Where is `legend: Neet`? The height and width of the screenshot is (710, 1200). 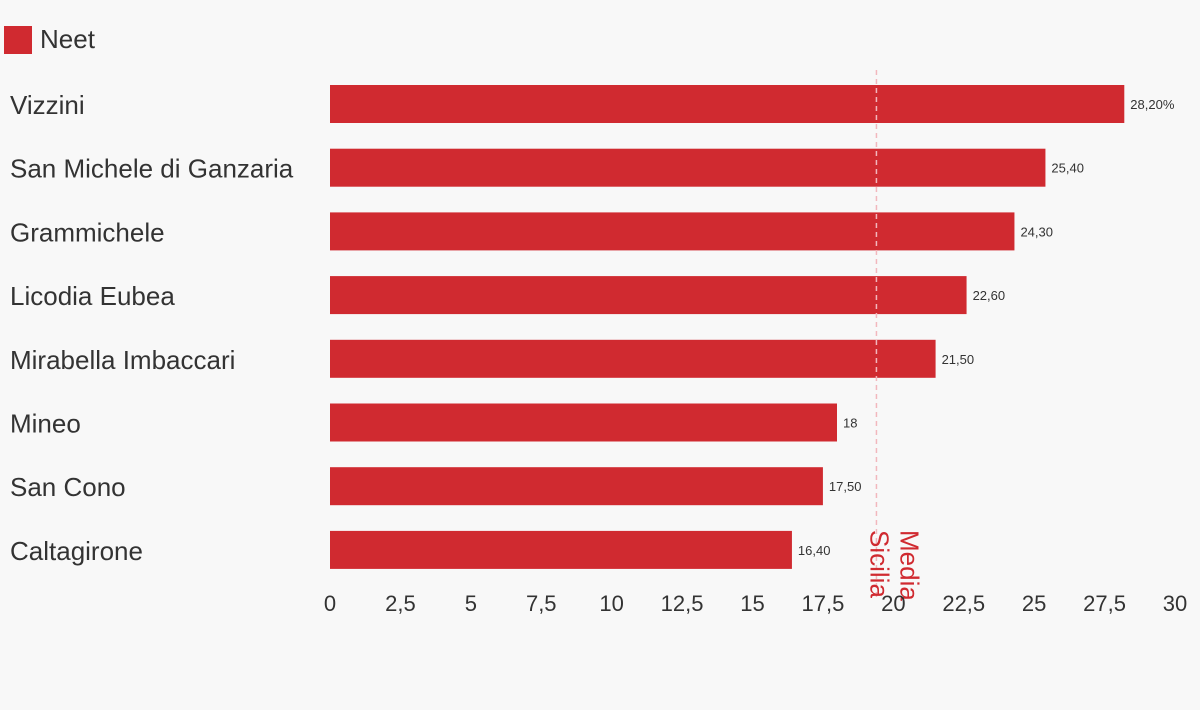
legend: Neet is located at coordinates (49, 39).